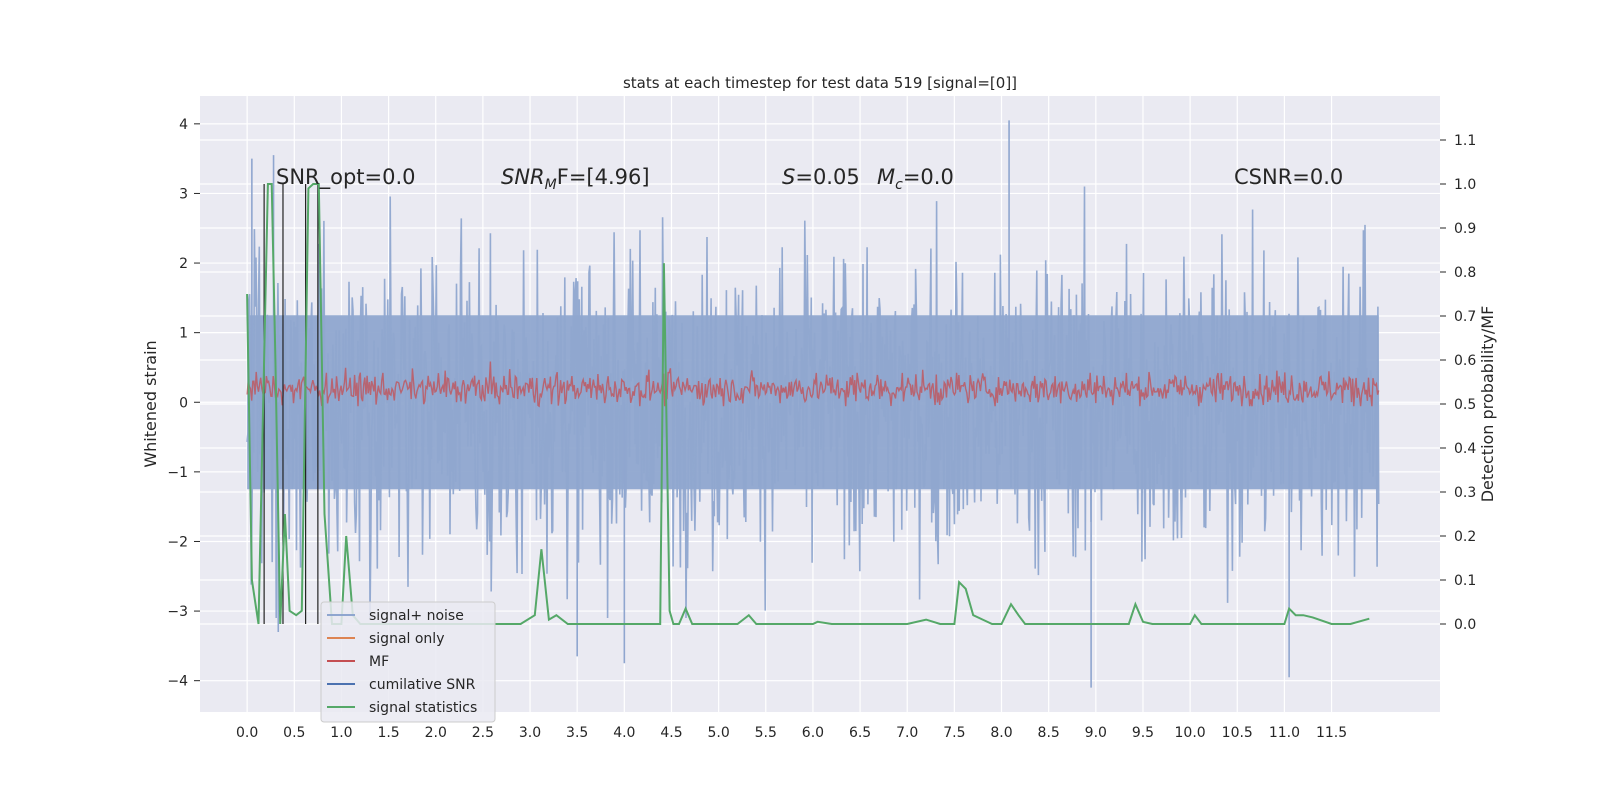 Image resolution: width=1600 pixels, height=805 pixels. I want to click on mc-value: =0.0, so click(928, 177).